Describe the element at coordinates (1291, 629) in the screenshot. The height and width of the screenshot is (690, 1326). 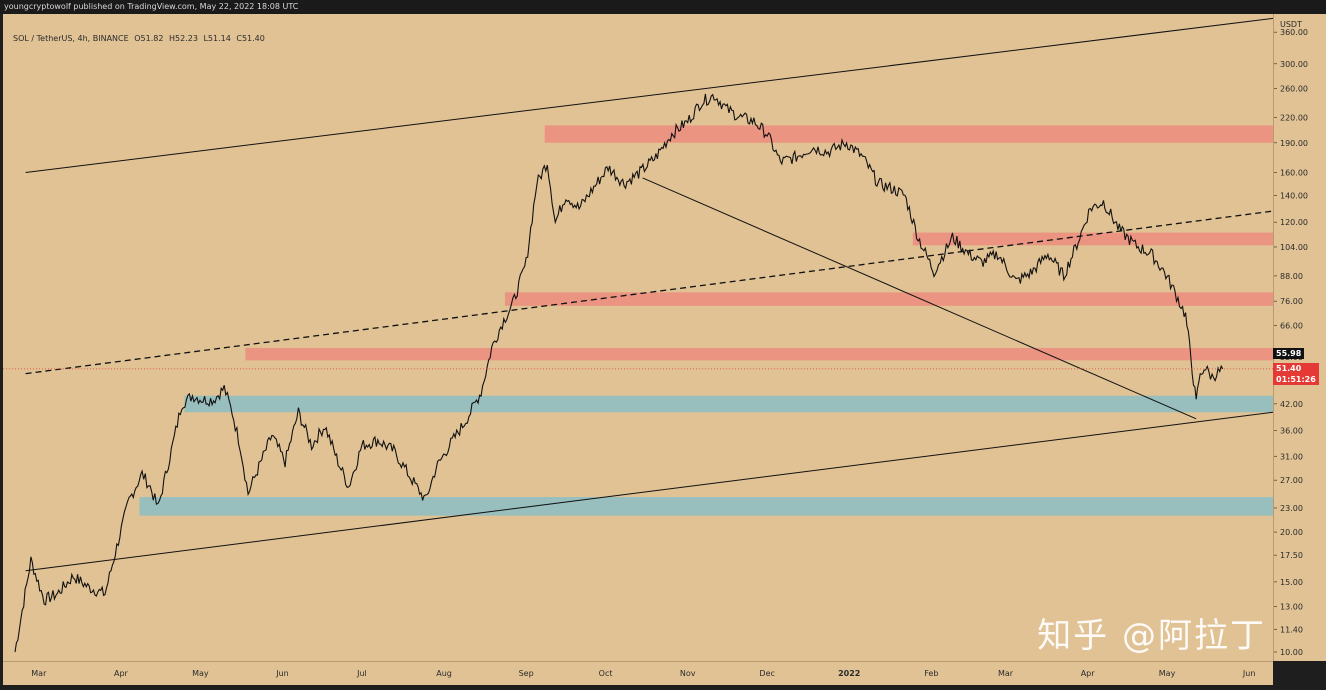
I see `y-tick-label-1: 11.40` at that location.